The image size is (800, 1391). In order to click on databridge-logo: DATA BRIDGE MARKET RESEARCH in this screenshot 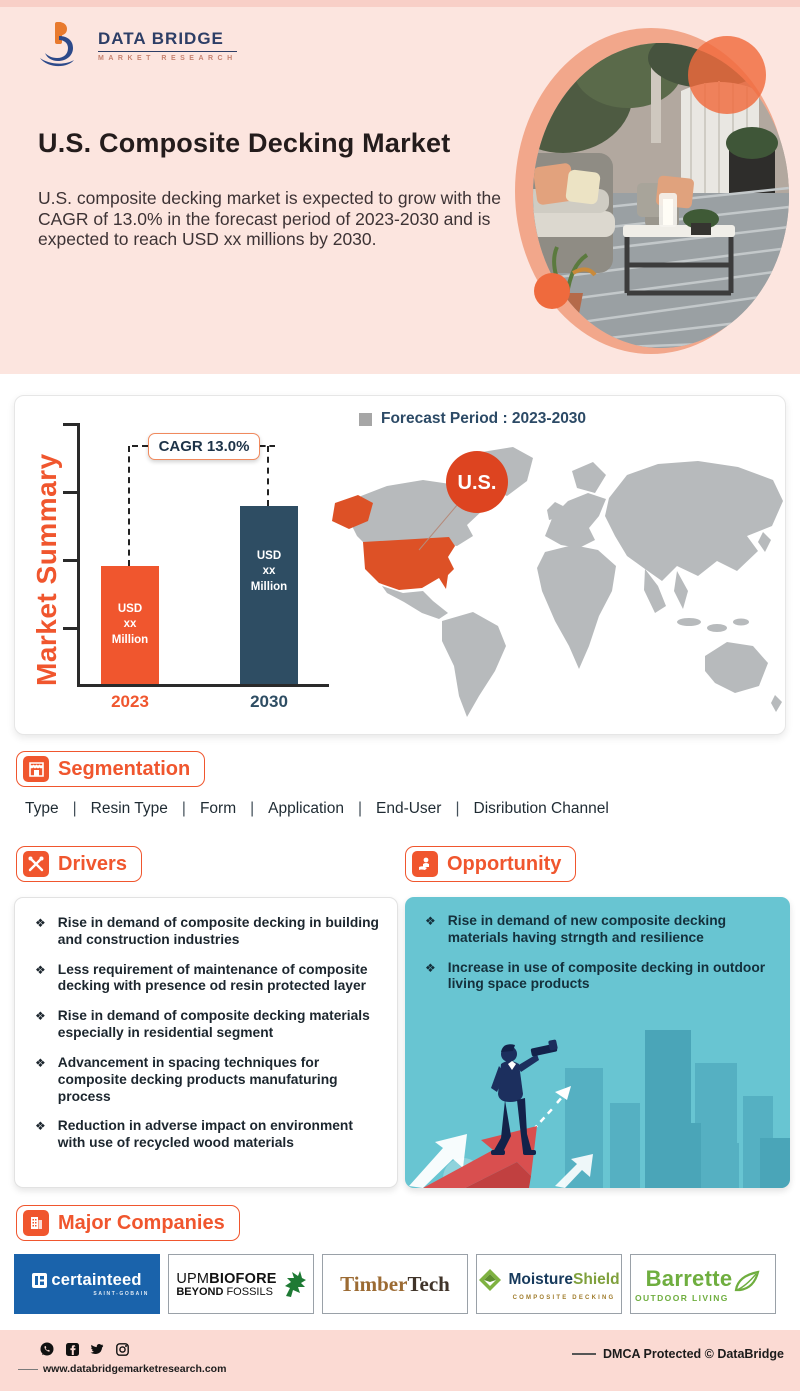, I will do `click(137, 45)`.